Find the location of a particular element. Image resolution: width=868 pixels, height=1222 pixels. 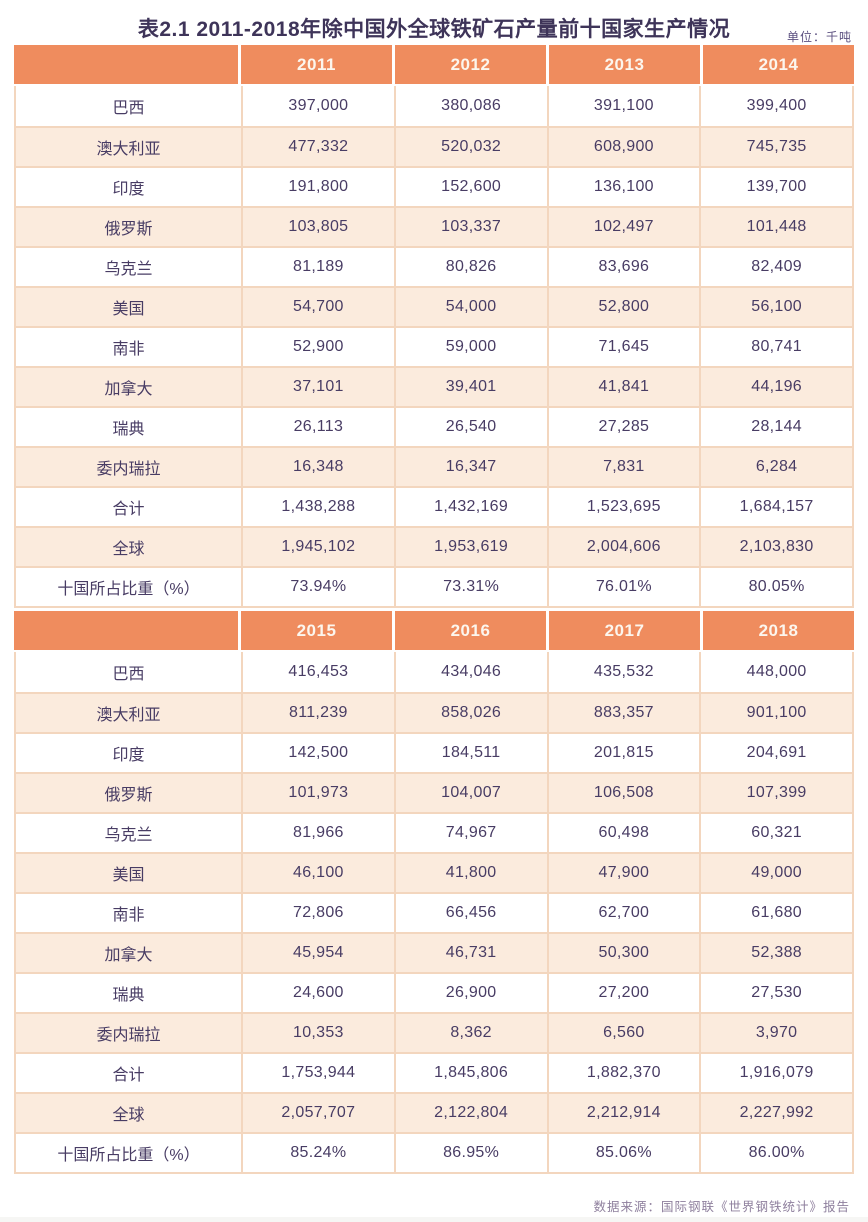

value-cell: 54,700 is located at coordinates (317, 307).